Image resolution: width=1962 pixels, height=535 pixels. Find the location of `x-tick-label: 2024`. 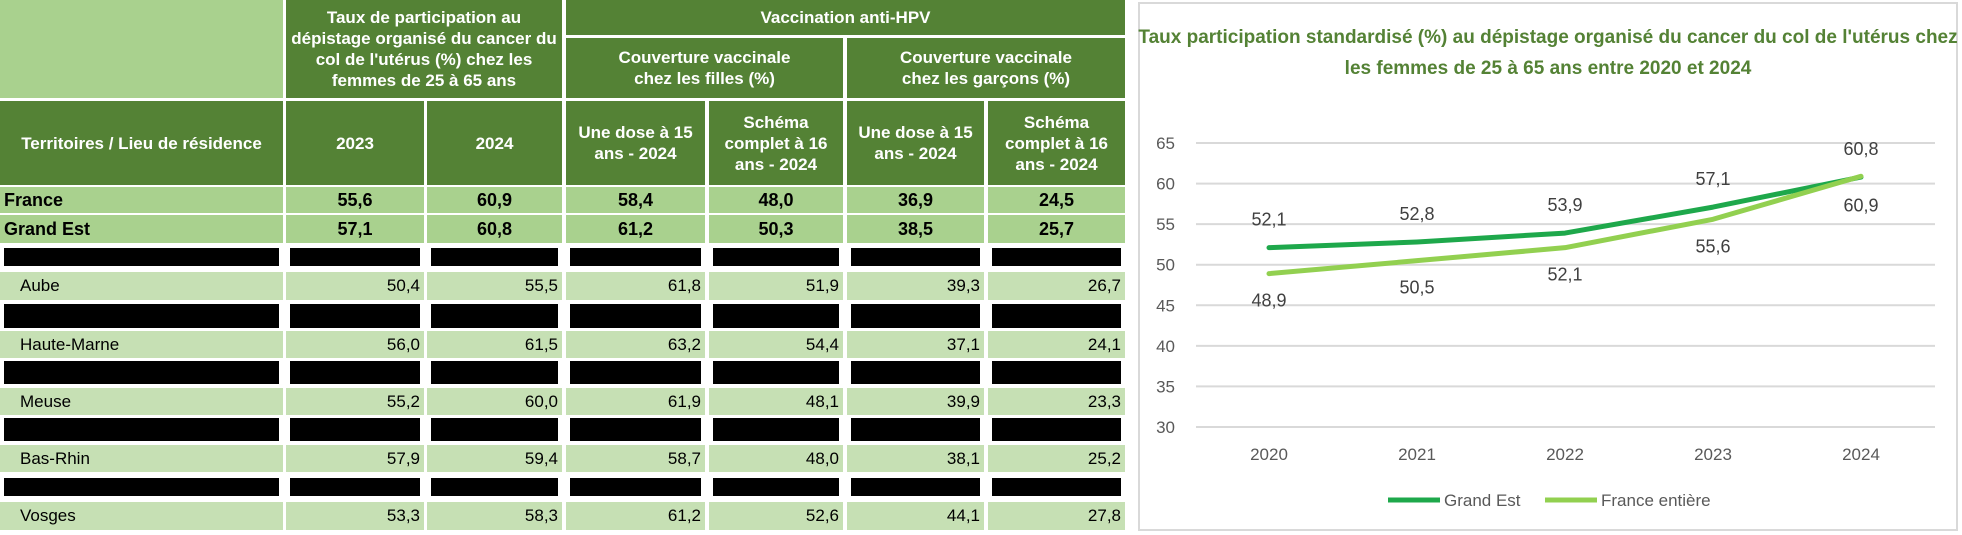

x-tick-label: 2024 is located at coordinates (1861, 454).